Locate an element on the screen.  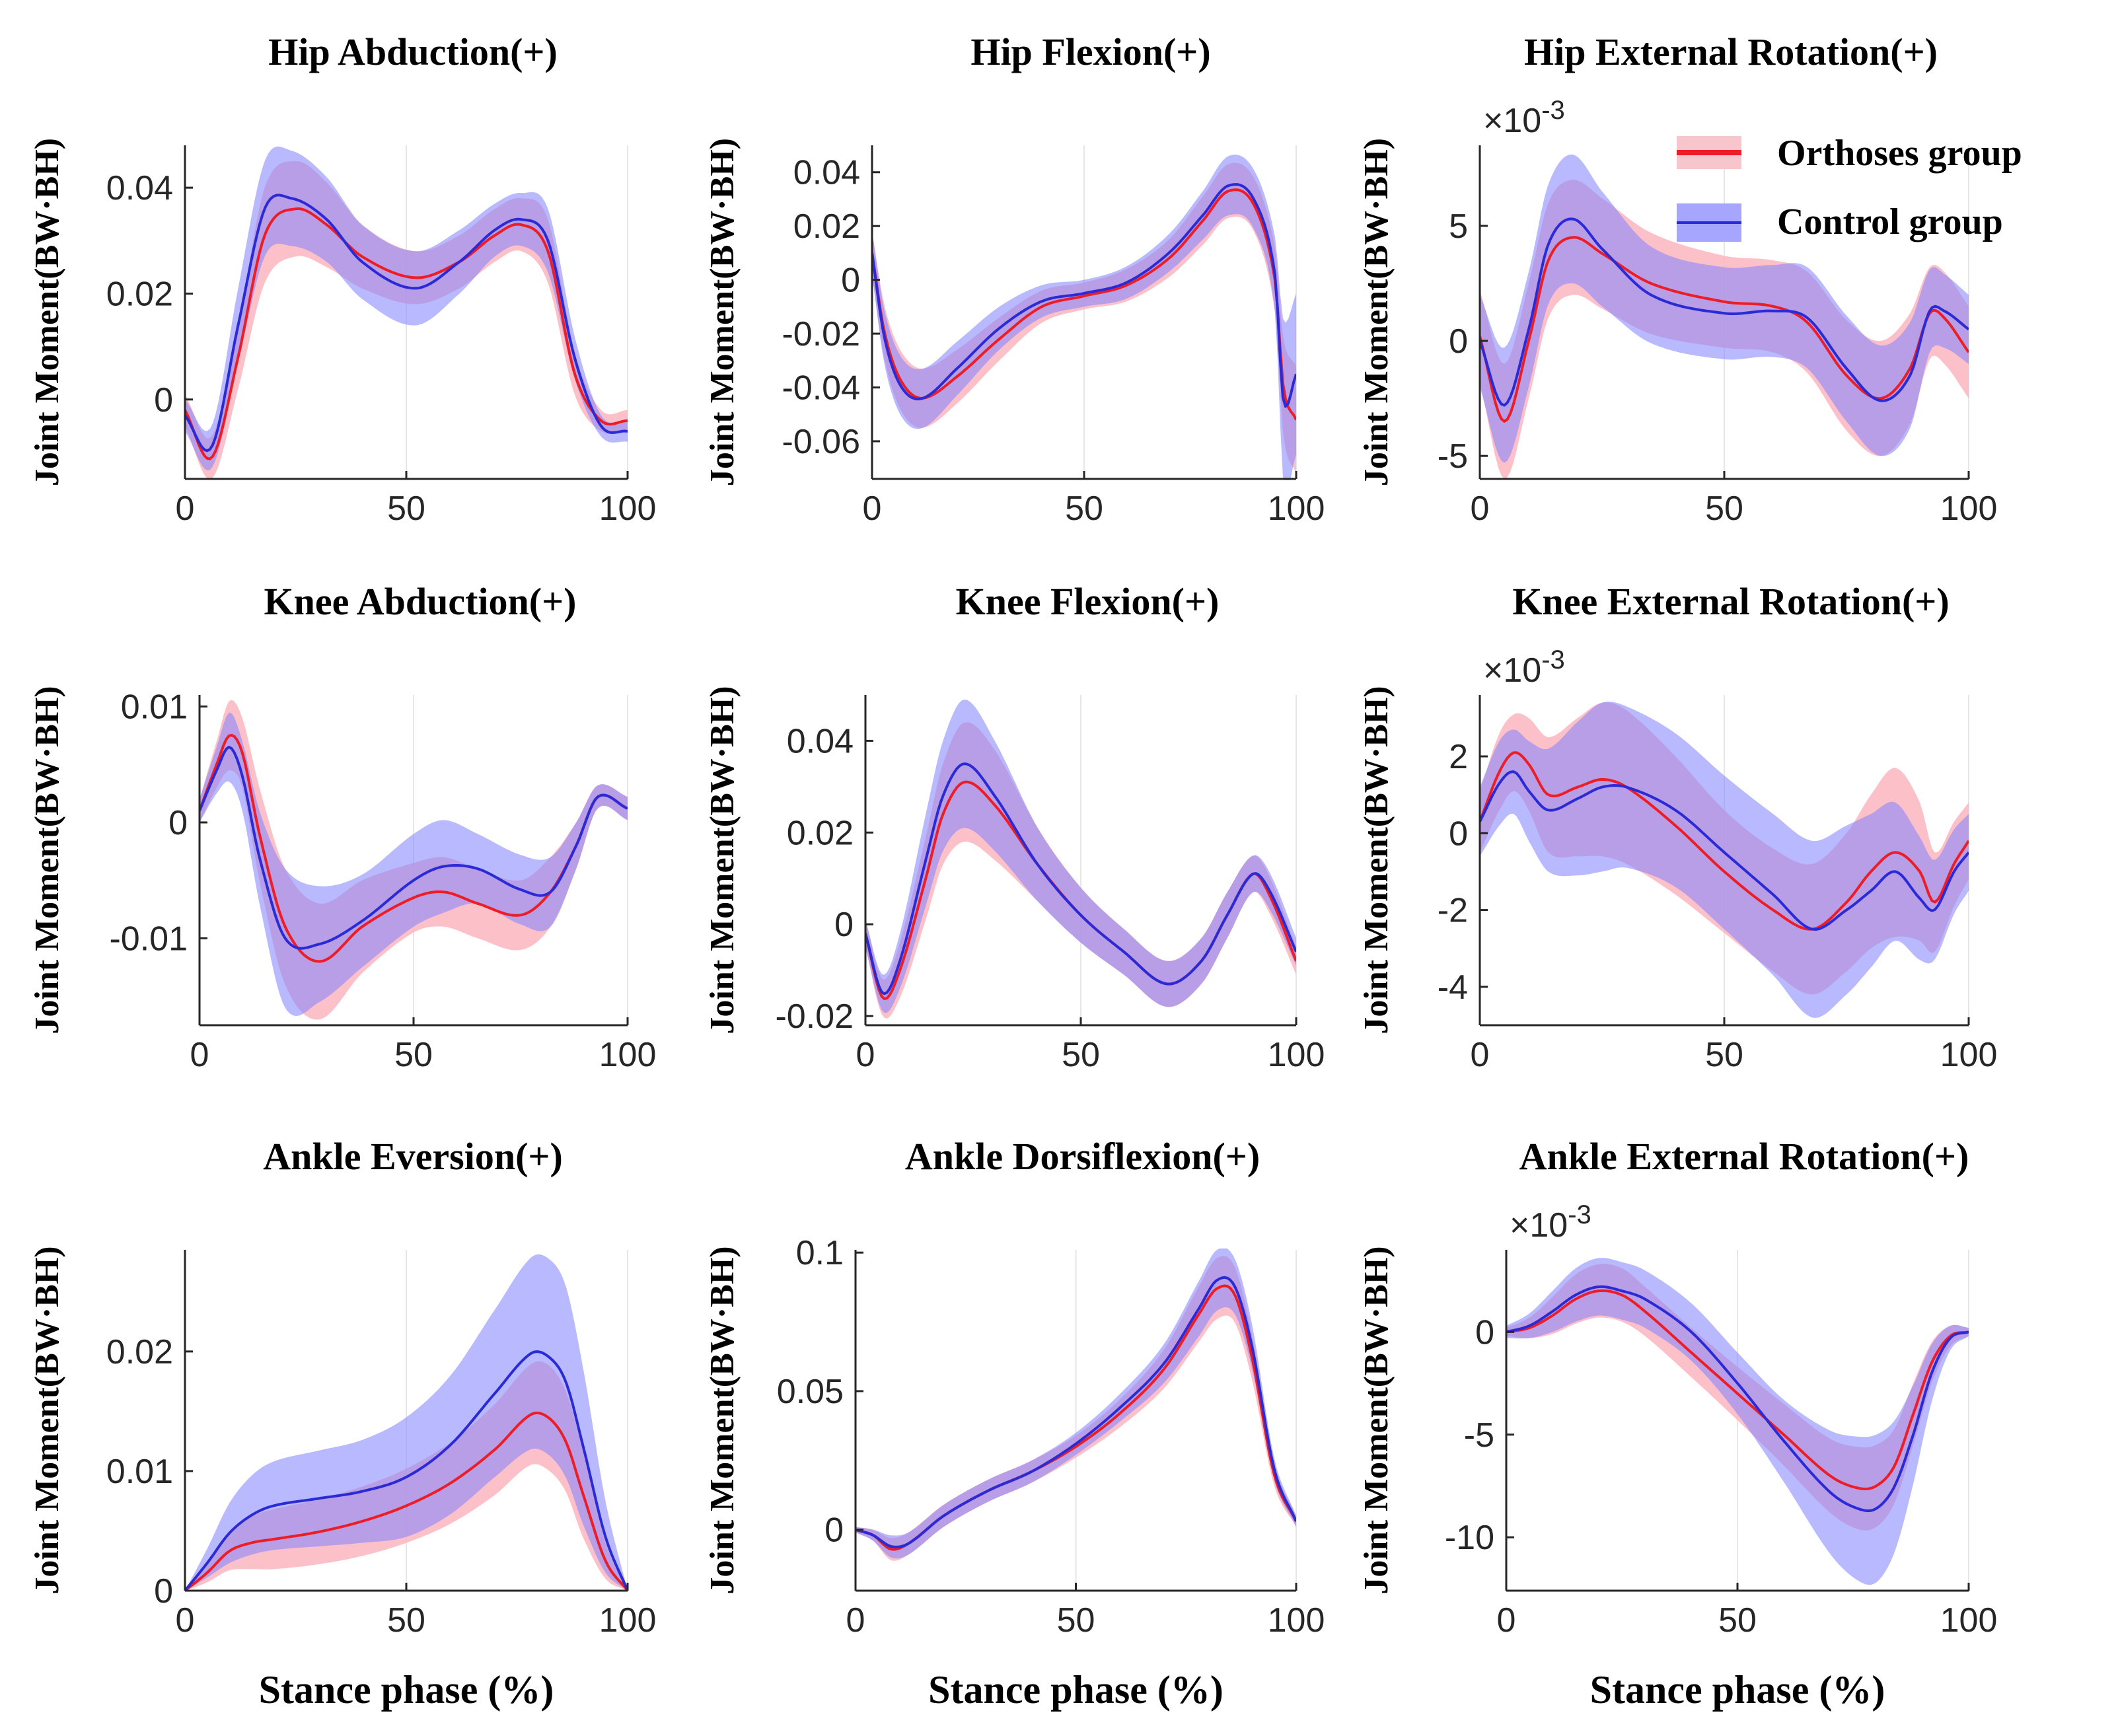
y-tick-label: -0.02 is located at coordinates (821, 334).